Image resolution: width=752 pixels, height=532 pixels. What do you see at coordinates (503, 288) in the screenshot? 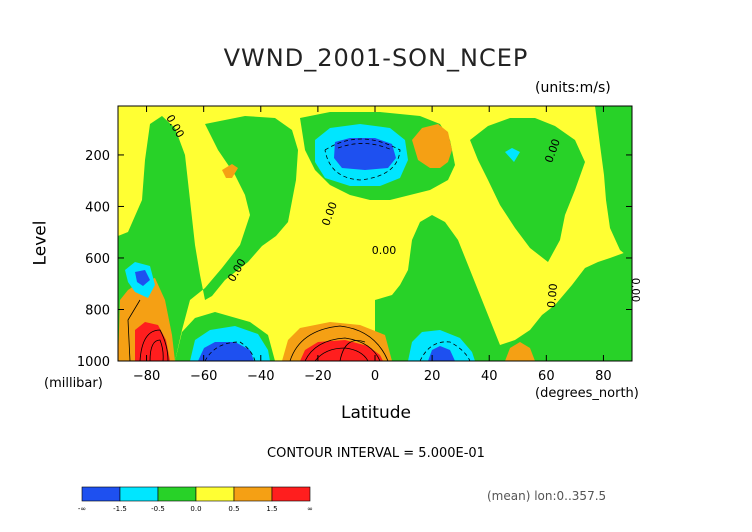
I see `fill-green-mid-column` at bounding box center [503, 288].